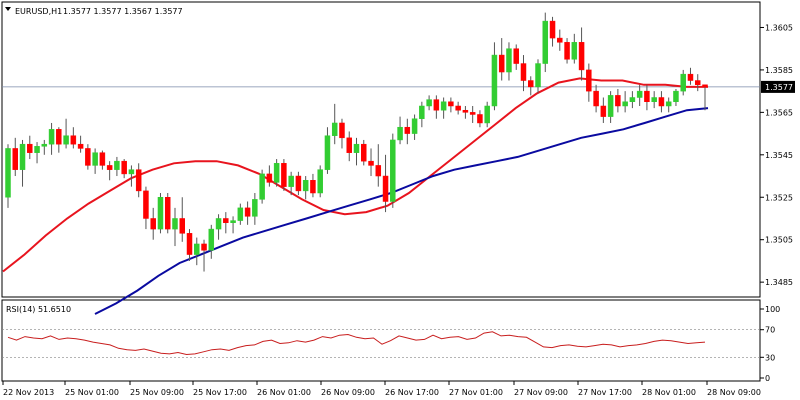  I want to click on symbol-label: EURUSD,H1, so click(38, 11).